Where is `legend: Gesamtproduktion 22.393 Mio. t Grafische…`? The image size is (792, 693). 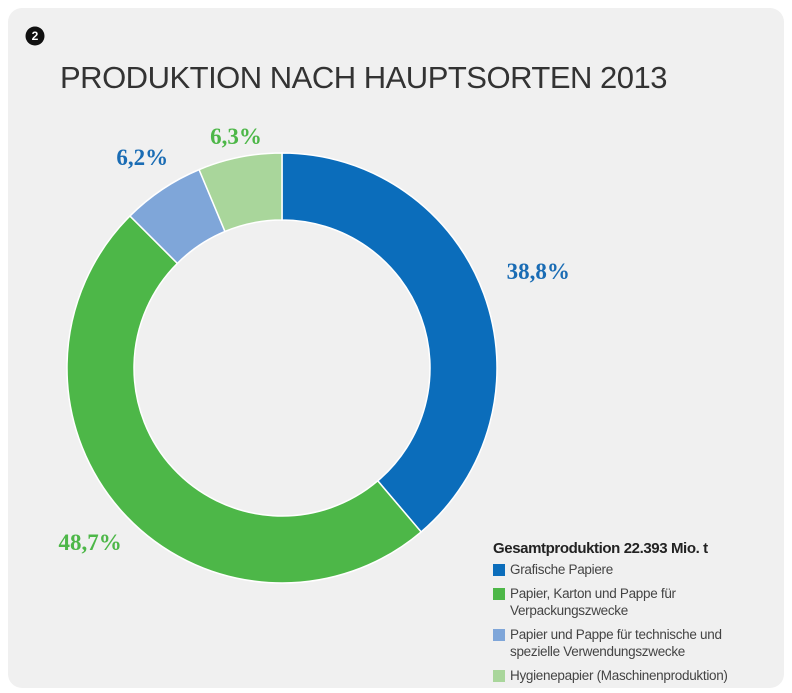 legend: Gesamtproduktion 22.393 Mio. t Grafische… is located at coordinates (628, 615).